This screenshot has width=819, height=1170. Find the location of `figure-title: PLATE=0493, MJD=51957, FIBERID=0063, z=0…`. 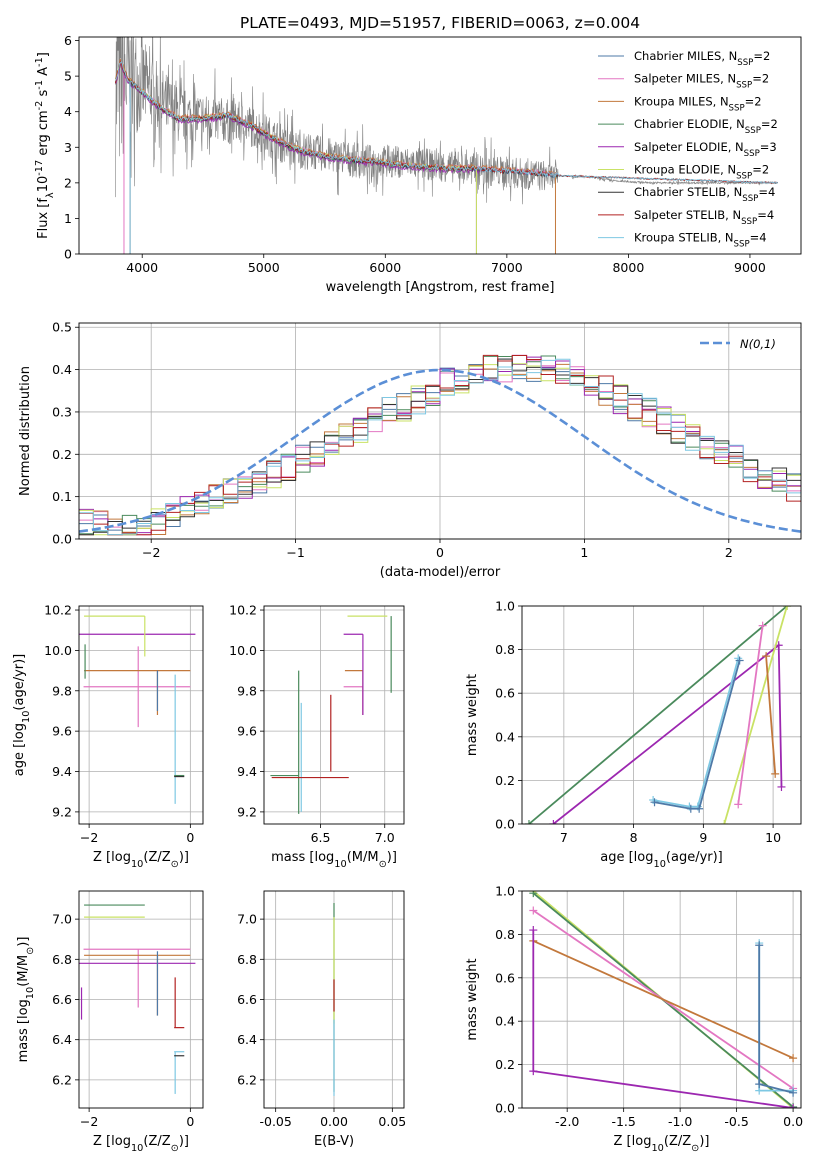

figure-title: PLATE=0493, MJD=51957, FIBERID=0063, z=0… is located at coordinates (440, 23).